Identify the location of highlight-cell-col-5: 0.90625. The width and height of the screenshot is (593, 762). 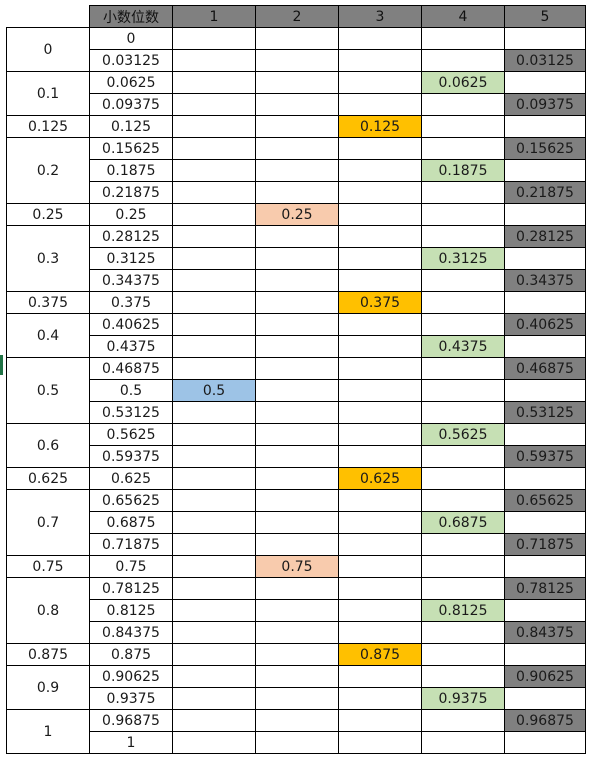
(545, 676).